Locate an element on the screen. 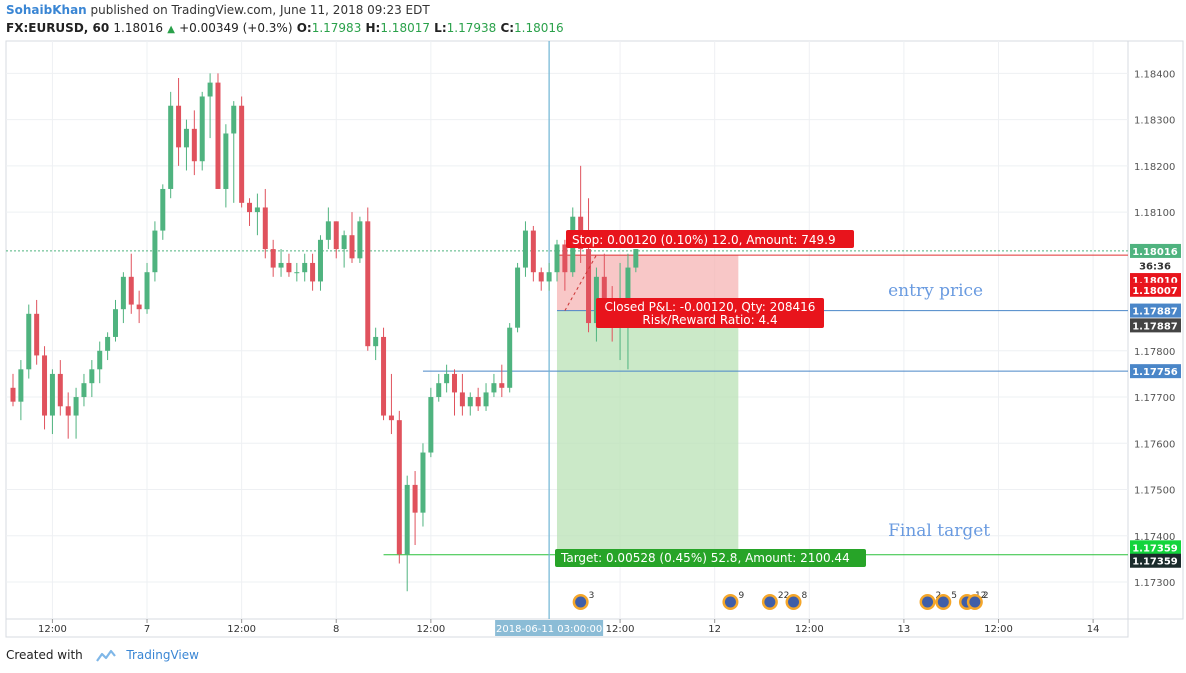  target-zone is located at coordinates (647, 432).